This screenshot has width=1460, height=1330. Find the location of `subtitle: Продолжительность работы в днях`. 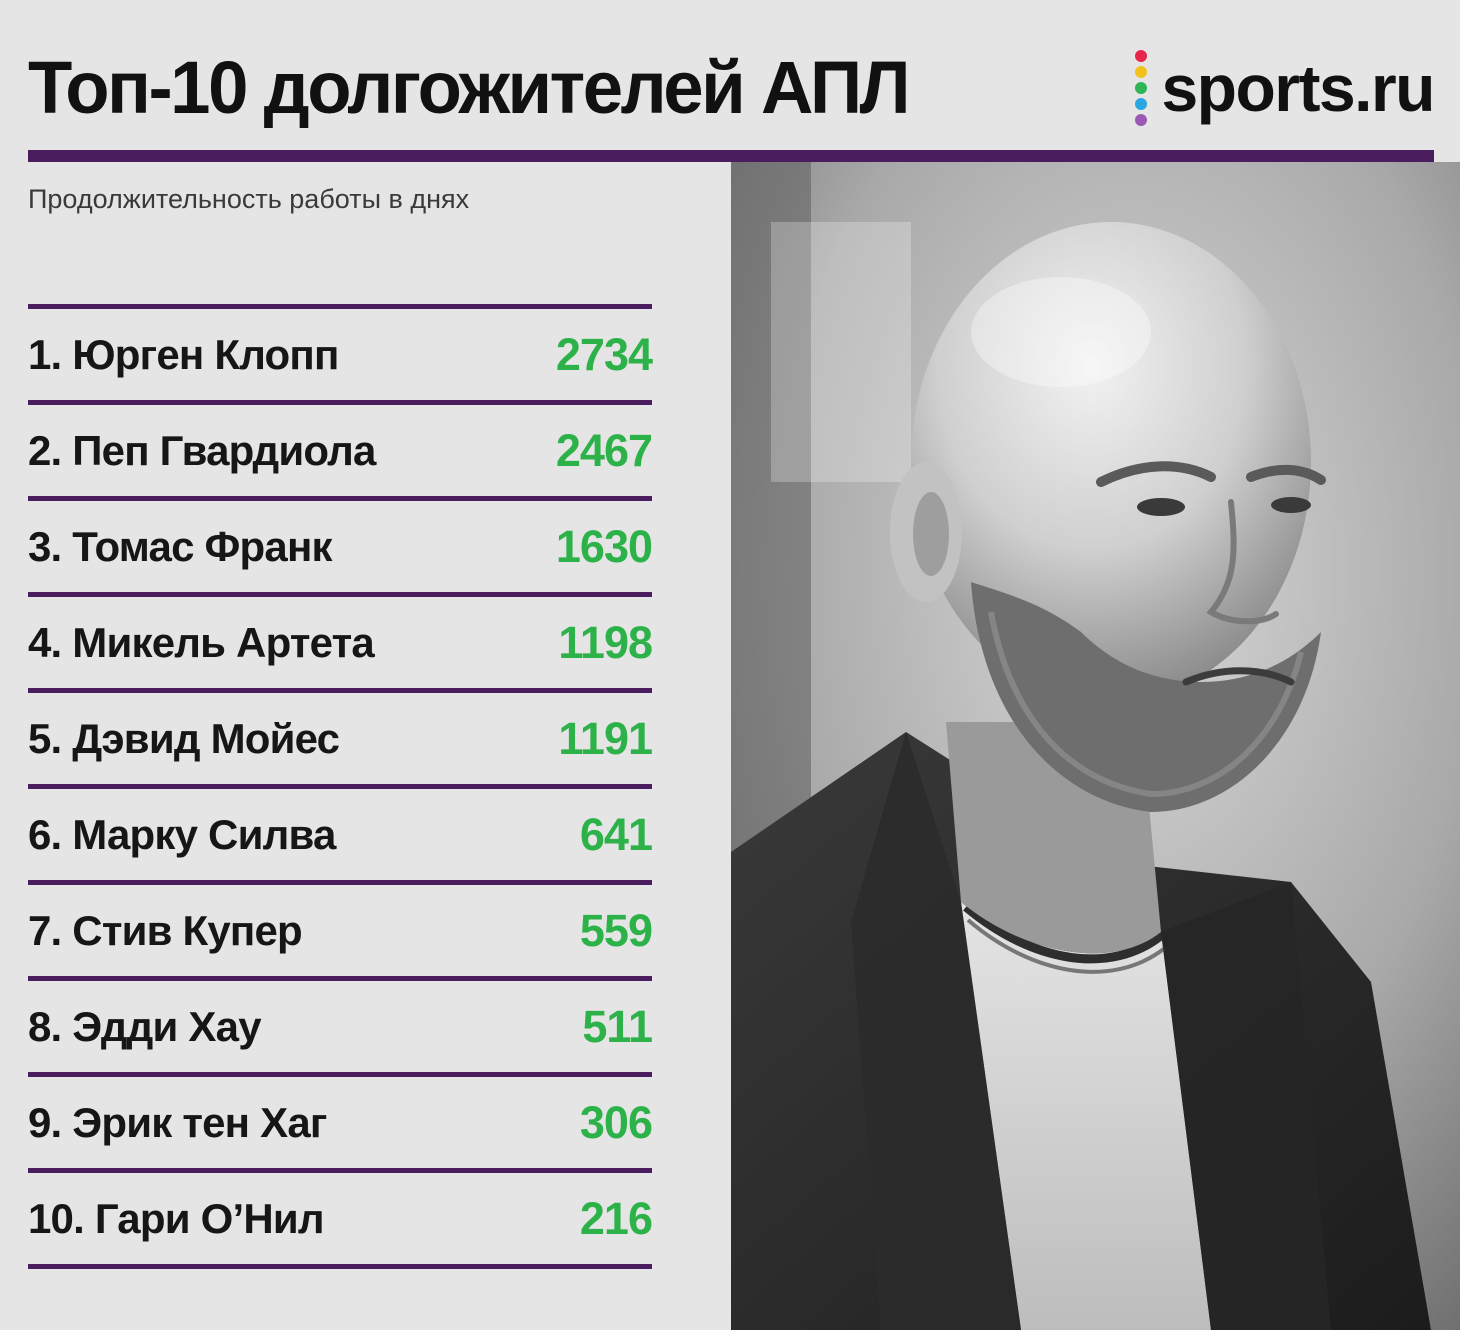

subtitle: Продолжительность работы в днях is located at coordinates (249, 199).